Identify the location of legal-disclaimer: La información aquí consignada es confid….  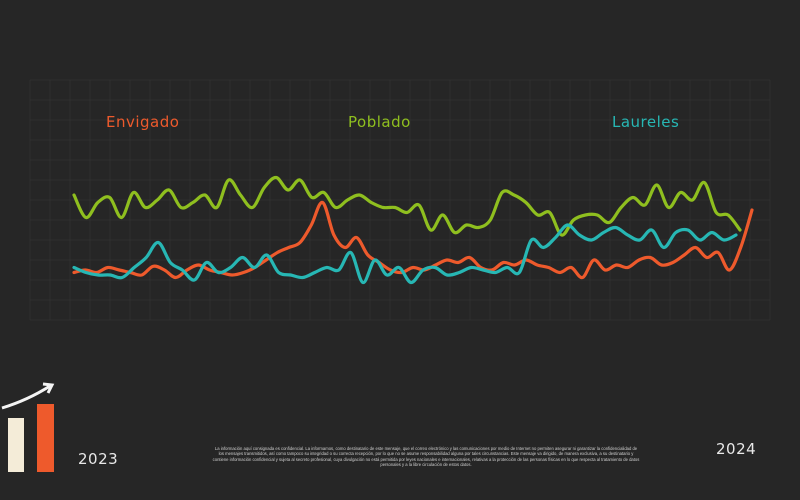
(426, 457).